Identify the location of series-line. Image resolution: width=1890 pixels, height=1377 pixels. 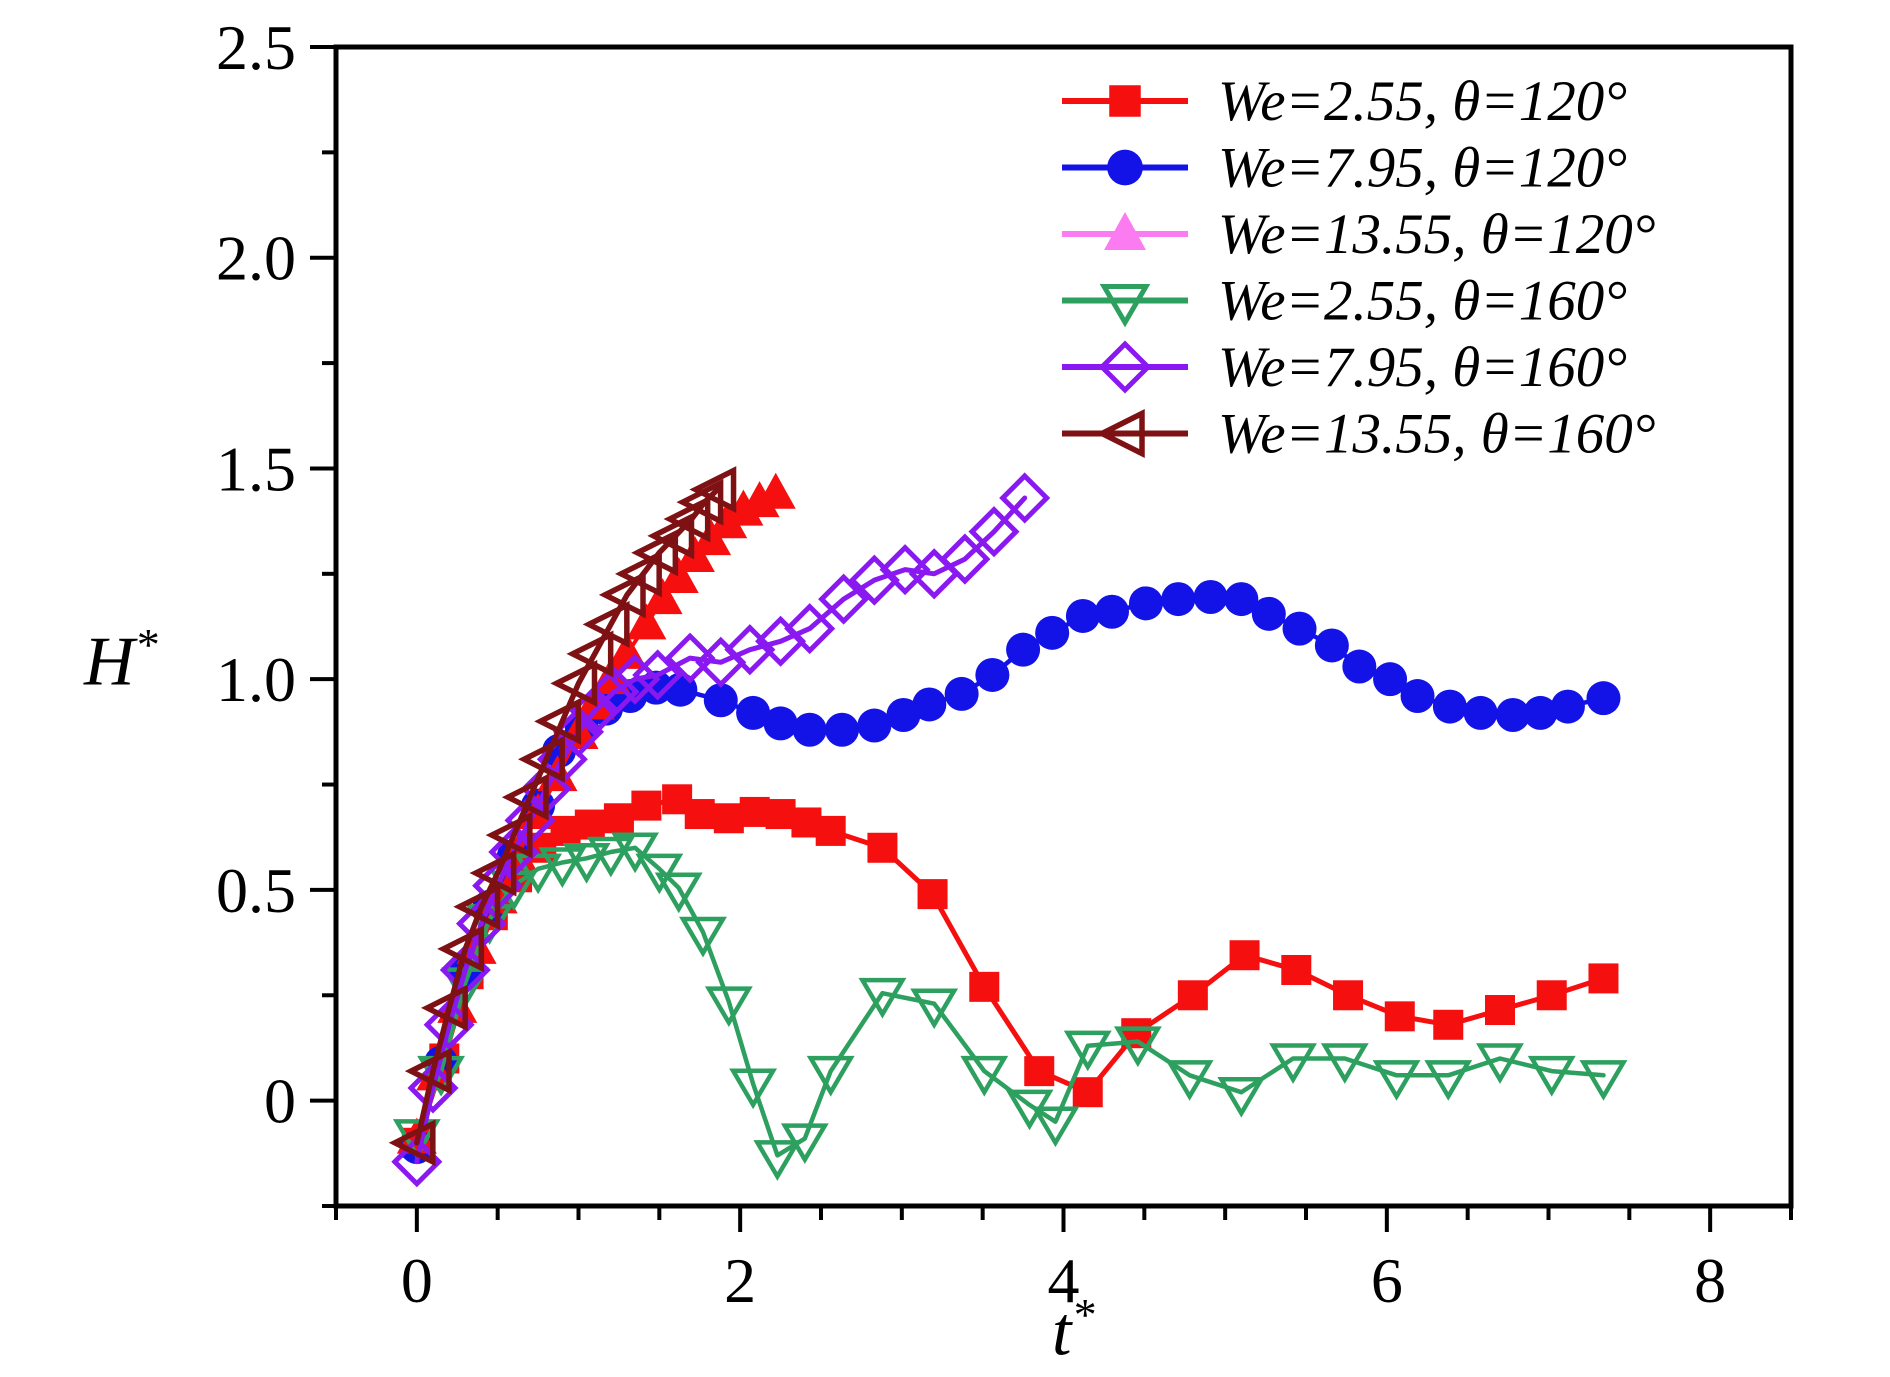
(1010, 1001).